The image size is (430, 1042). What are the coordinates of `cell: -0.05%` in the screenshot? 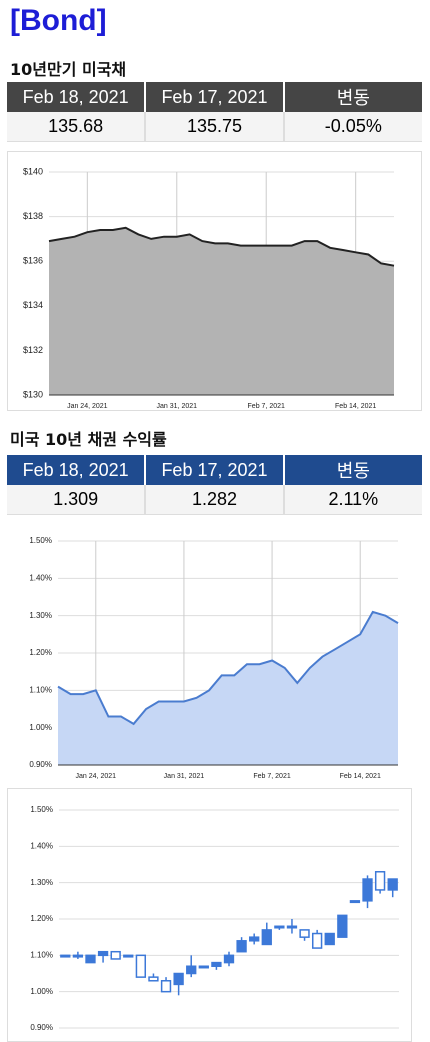 It's located at (352, 127).